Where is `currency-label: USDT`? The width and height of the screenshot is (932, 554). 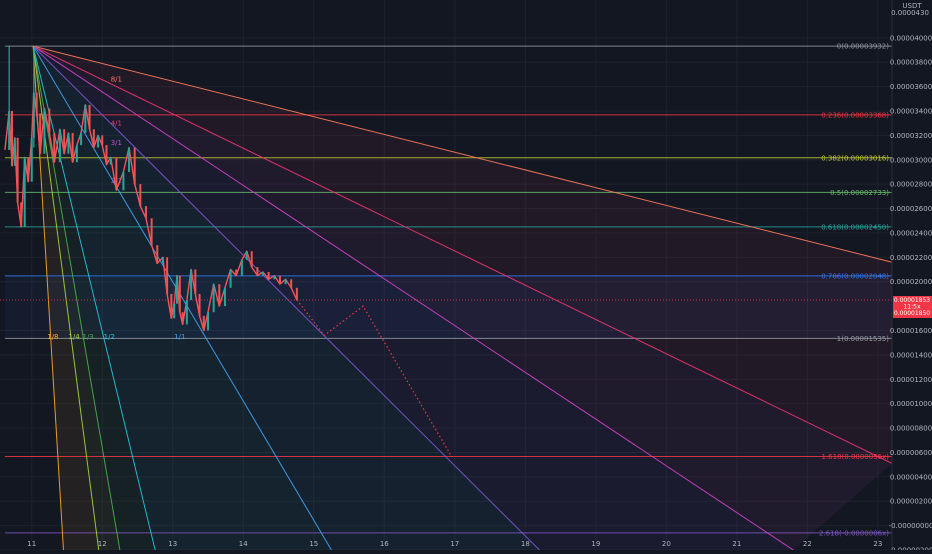 currency-label: USDT is located at coordinates (912, 6).